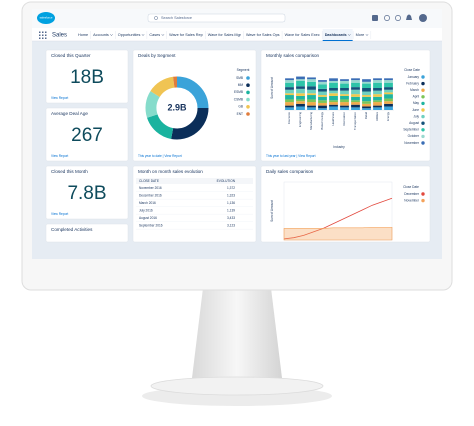  Describe the element at coordinates (302, 35) in the screenshot. I see `nav-tab: Wave for Sales Exec` at that location.